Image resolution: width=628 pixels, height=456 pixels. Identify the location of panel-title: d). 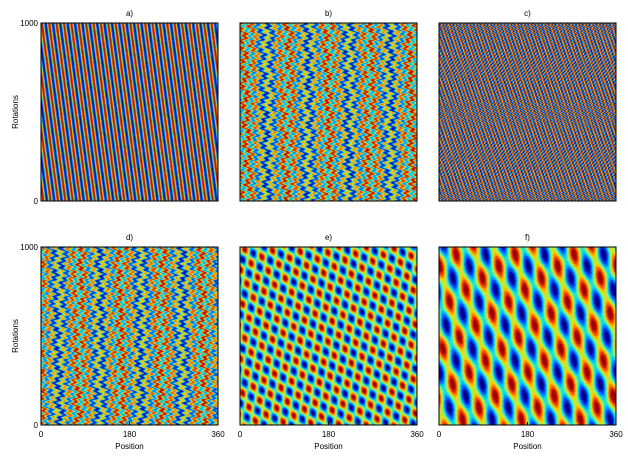
(129, 237).